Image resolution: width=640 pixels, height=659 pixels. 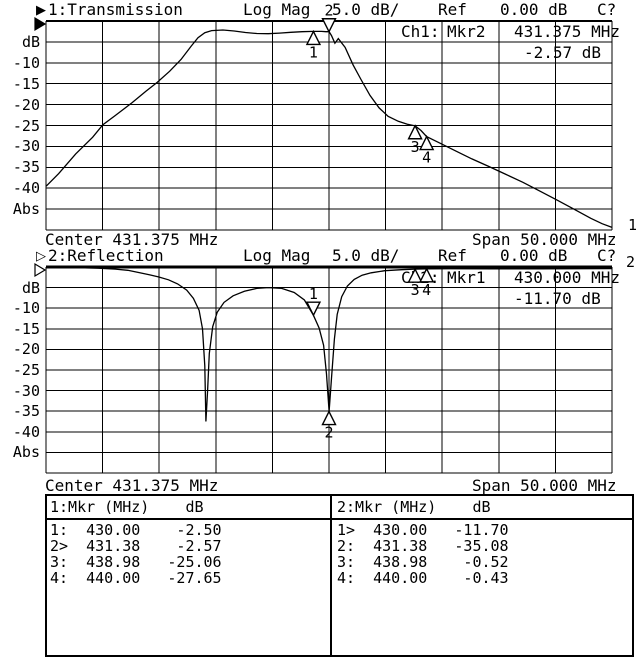 I want to click on y-axis-label-ch2: -10, so click(x=26, y=308).